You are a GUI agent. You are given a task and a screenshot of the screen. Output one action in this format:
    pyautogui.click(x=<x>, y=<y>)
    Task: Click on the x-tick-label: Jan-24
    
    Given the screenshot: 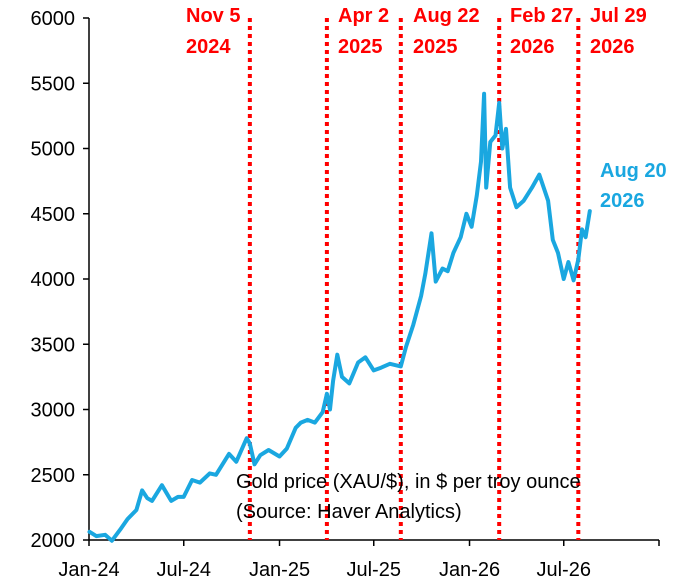 What is the action you would take?
    pyautogui.click(x=88, y=570)
    